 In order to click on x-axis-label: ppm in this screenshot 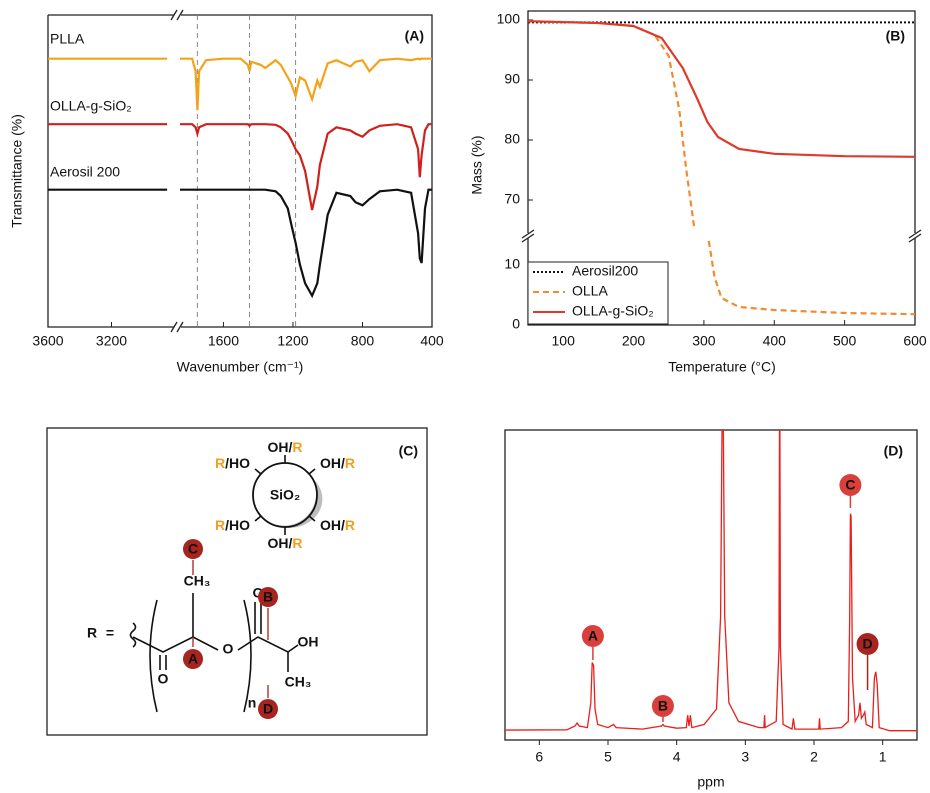, I will do `click(710, 782)`.